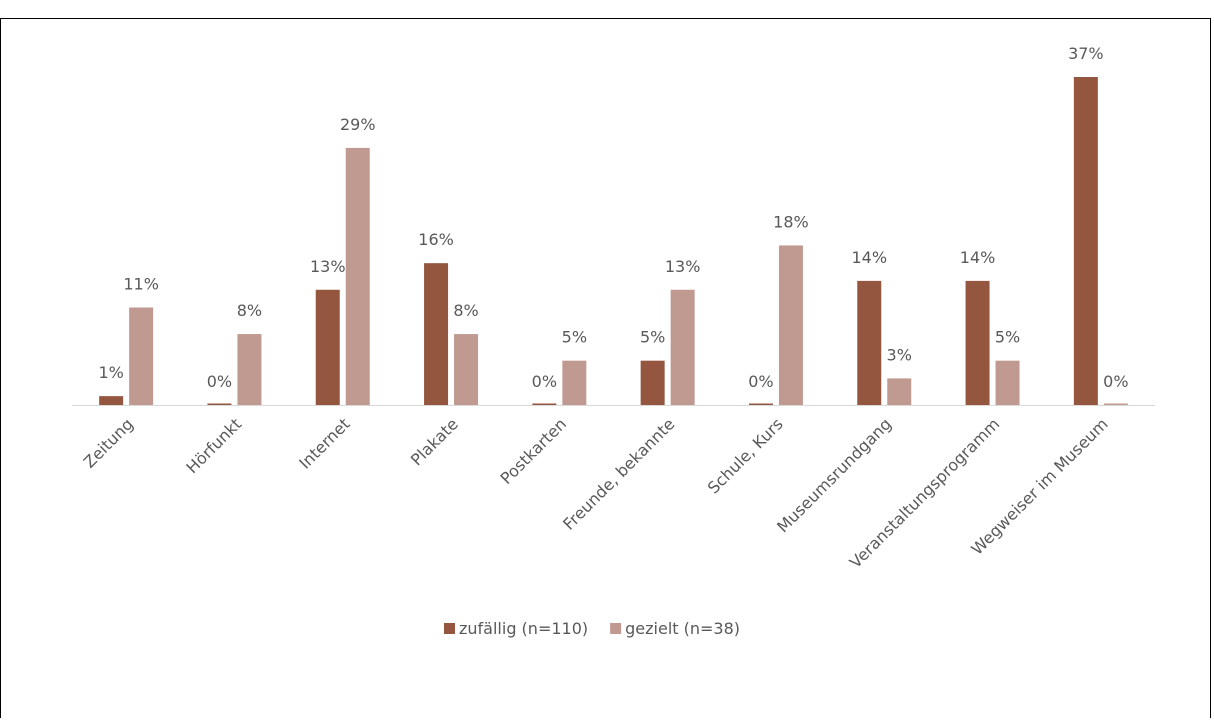 The height and width of the screenshot is (722, 1214). What do you see at coordinates (436, 239) in the screenshot?
I see `data-label: 16%` at bounding box center [436, 239].